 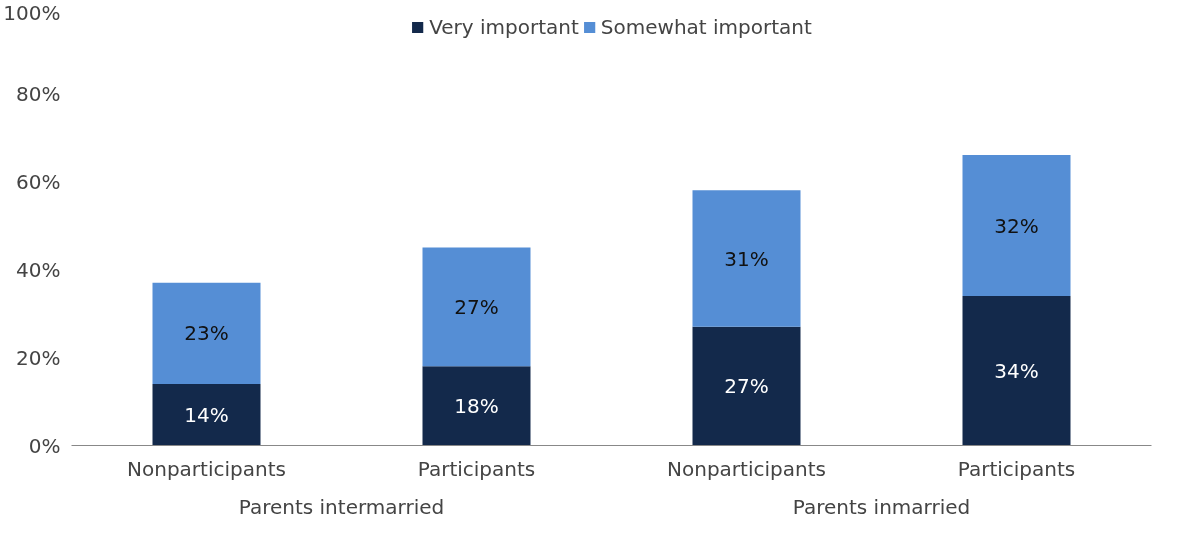 What do you see at coordinates (38, 181) in the screenshot?
I see `y-tick-label: 60%` at bounding box center [38, 181].